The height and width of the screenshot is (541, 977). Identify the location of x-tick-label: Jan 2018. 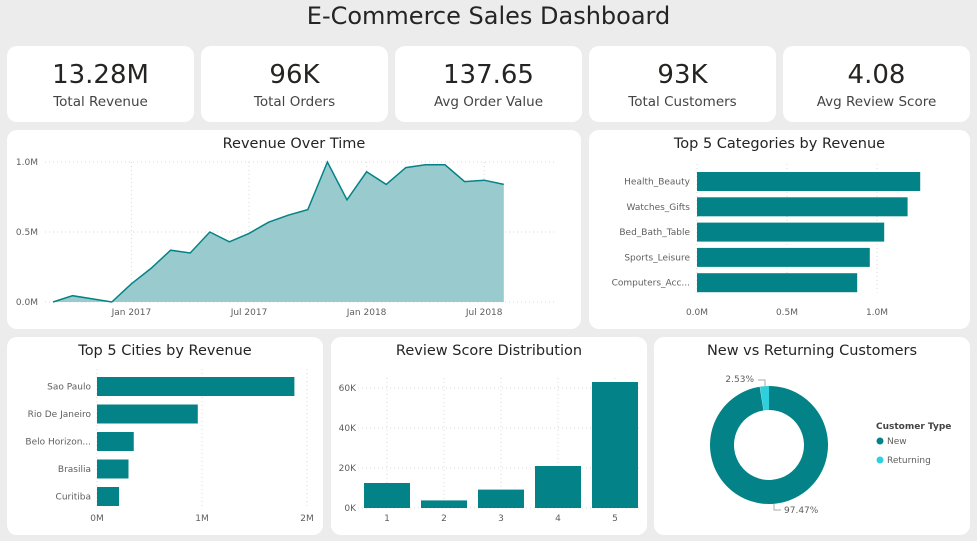
(366, 313).